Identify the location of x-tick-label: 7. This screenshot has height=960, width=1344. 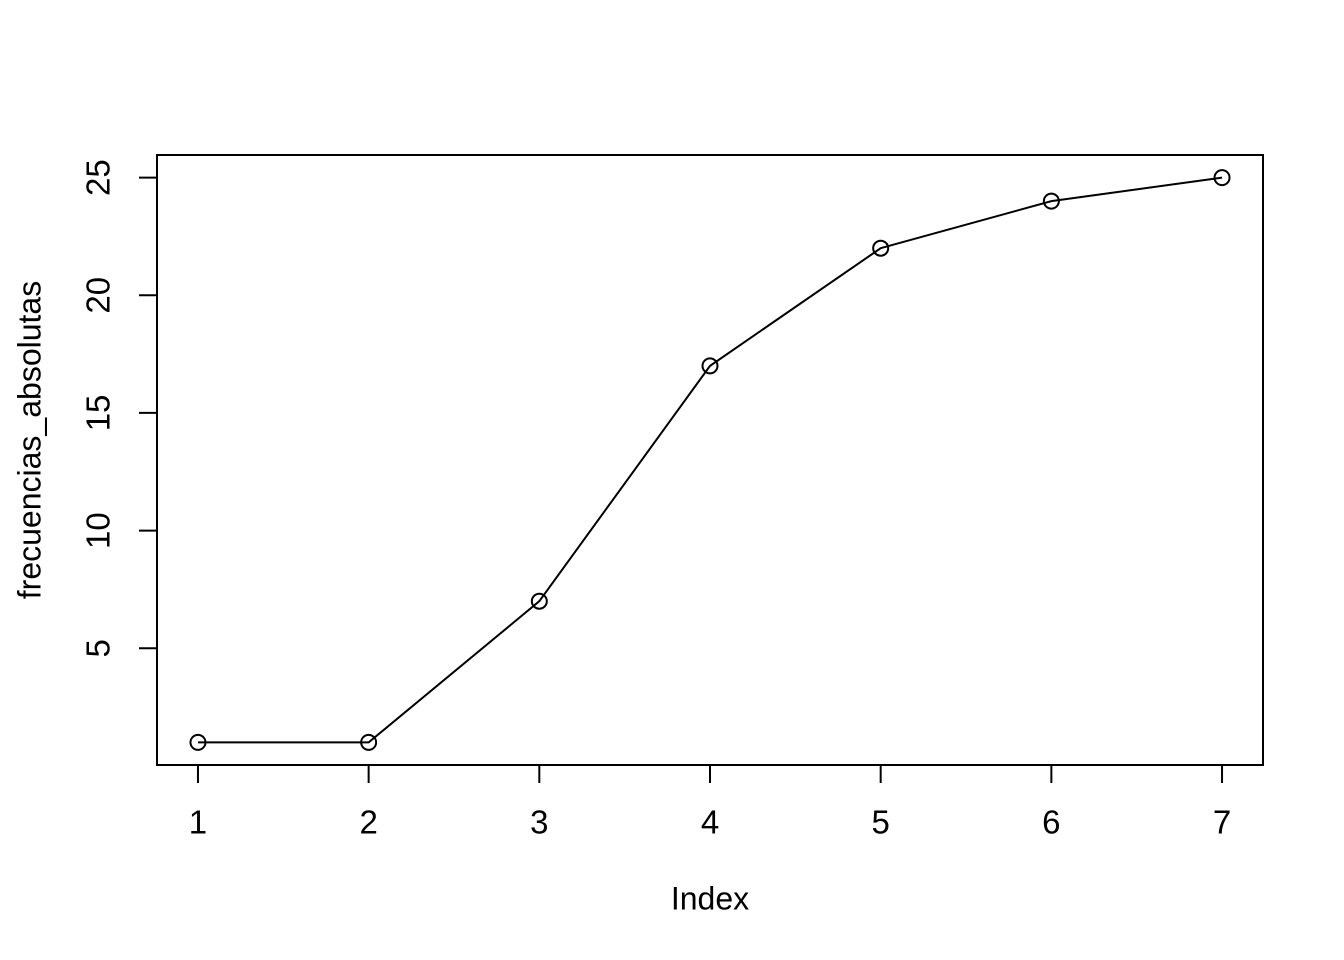
(1222, 822).